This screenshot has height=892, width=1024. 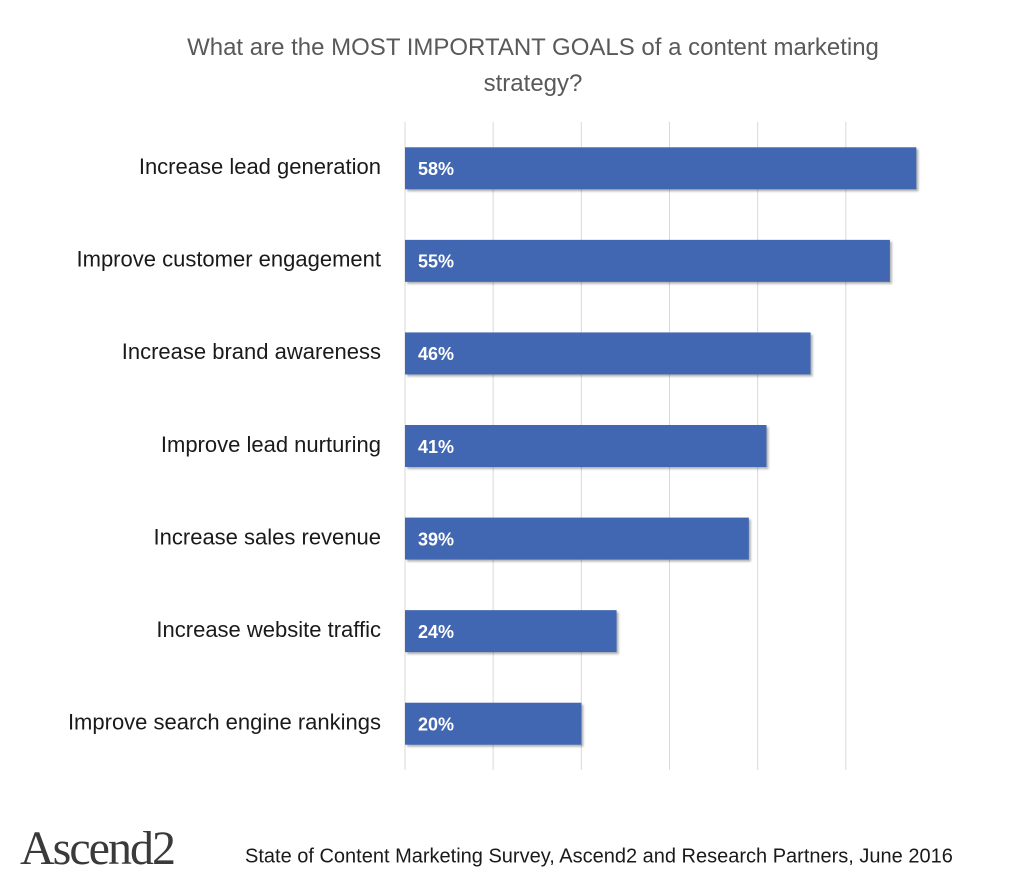 I want to click on value-label: 24%, so click(x=436, y=632).